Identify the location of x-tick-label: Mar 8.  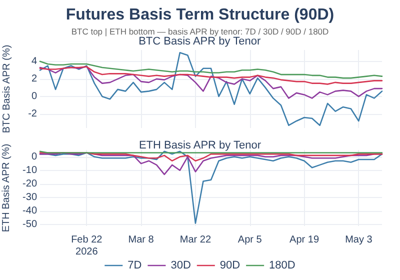
(141, 240).